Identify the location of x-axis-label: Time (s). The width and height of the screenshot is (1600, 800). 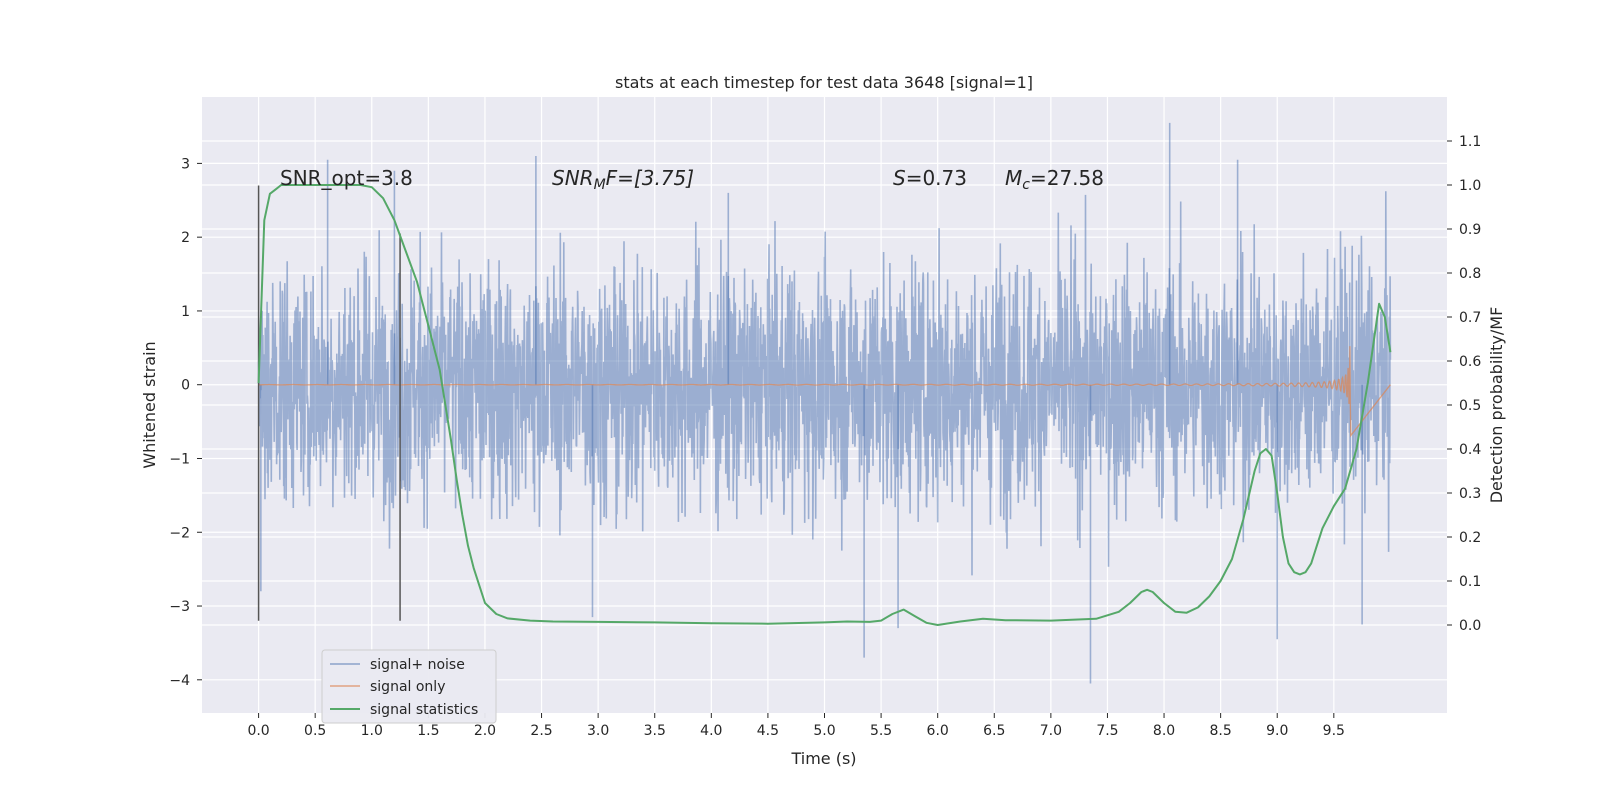
(823, 758).